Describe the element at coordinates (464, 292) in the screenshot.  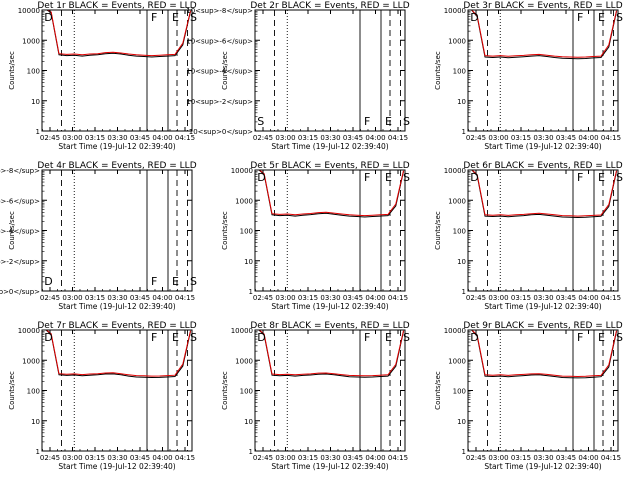
I see `y-tick-label: 1` at that location.